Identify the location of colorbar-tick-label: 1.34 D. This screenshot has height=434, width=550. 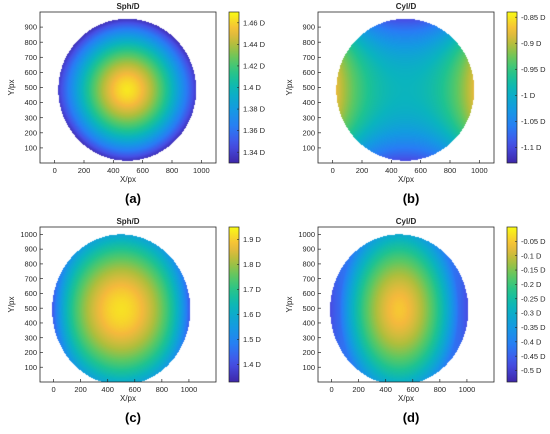
(254, 152).